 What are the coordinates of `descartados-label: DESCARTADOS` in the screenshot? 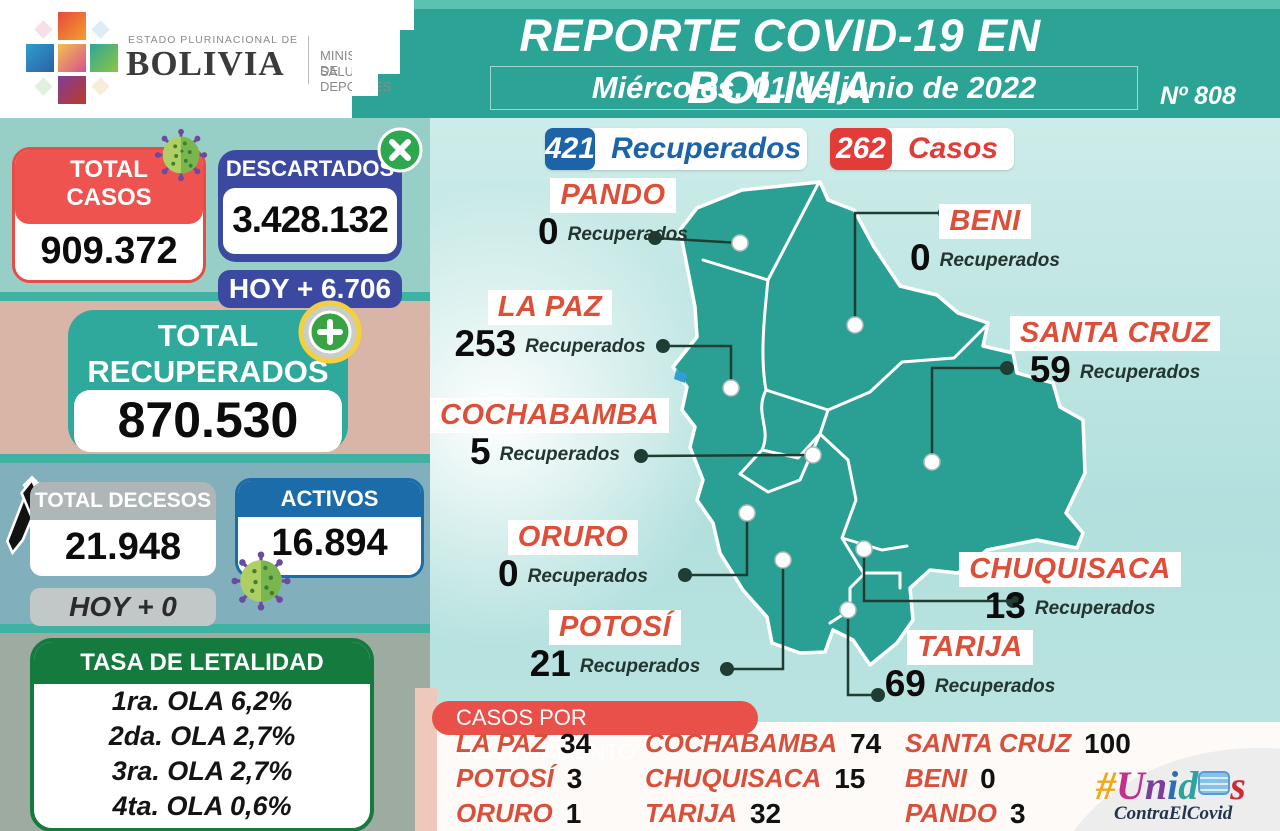 It's located at (310, 168).